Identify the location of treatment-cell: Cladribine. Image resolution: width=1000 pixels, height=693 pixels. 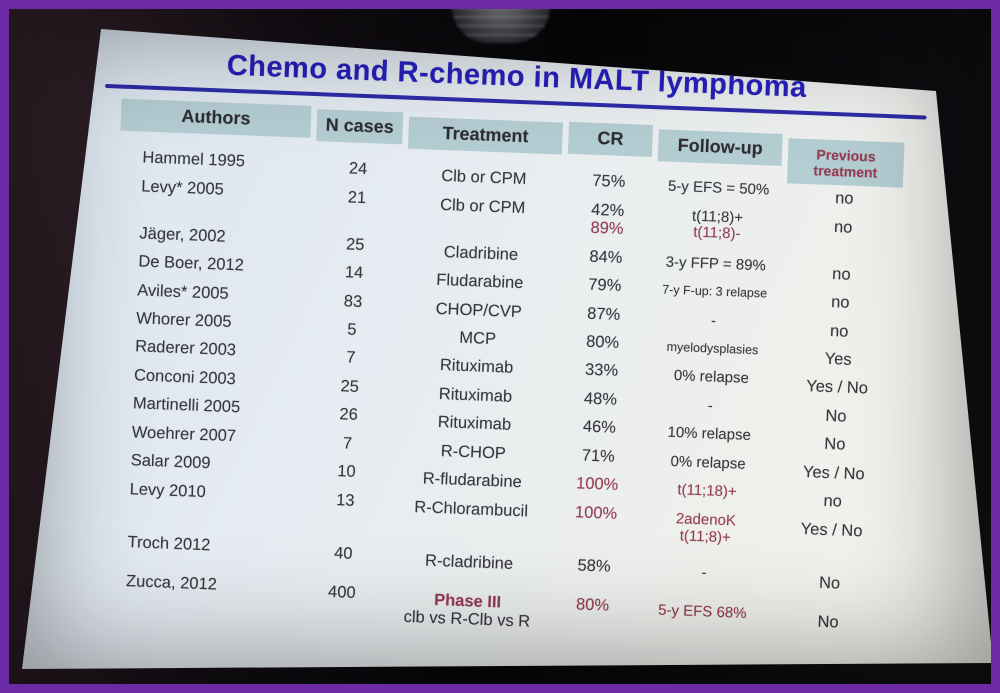
(481, 253).